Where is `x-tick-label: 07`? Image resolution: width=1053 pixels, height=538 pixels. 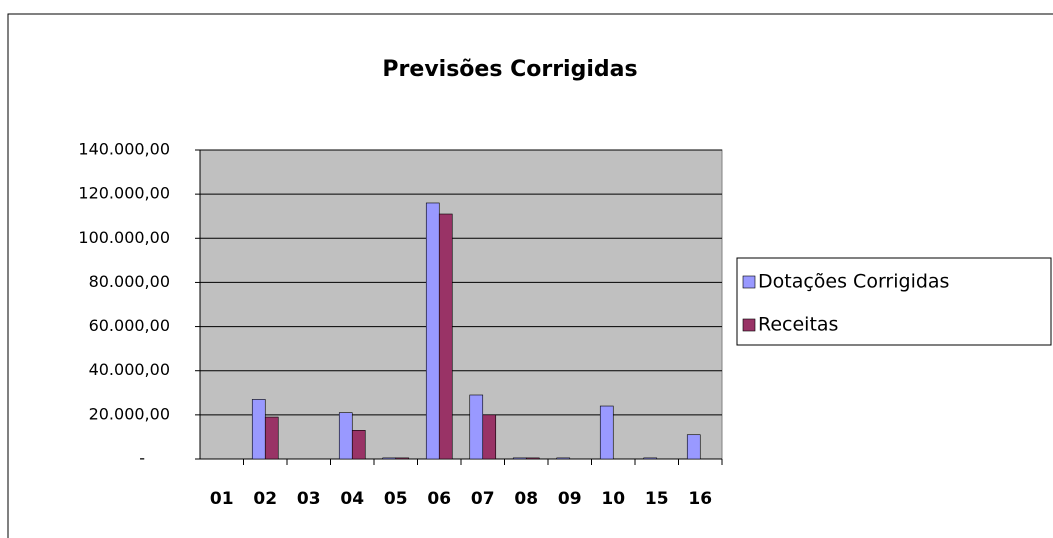 x-tick-label: 07 is located at coordinates (483, 499).